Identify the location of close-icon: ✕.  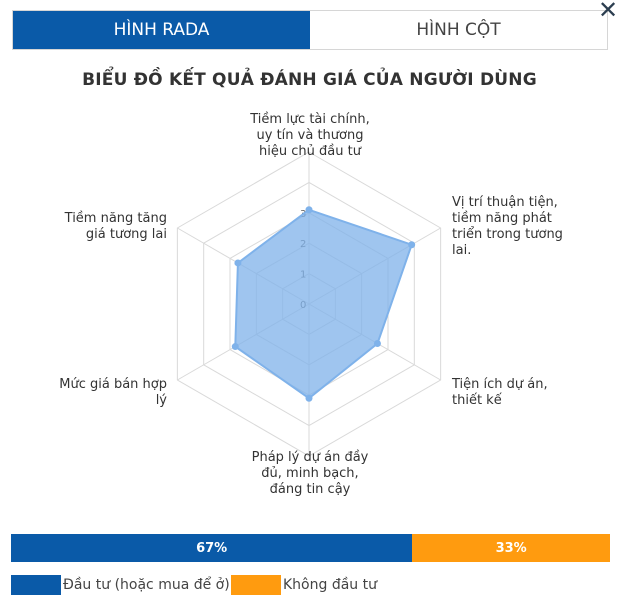
(608, 12).